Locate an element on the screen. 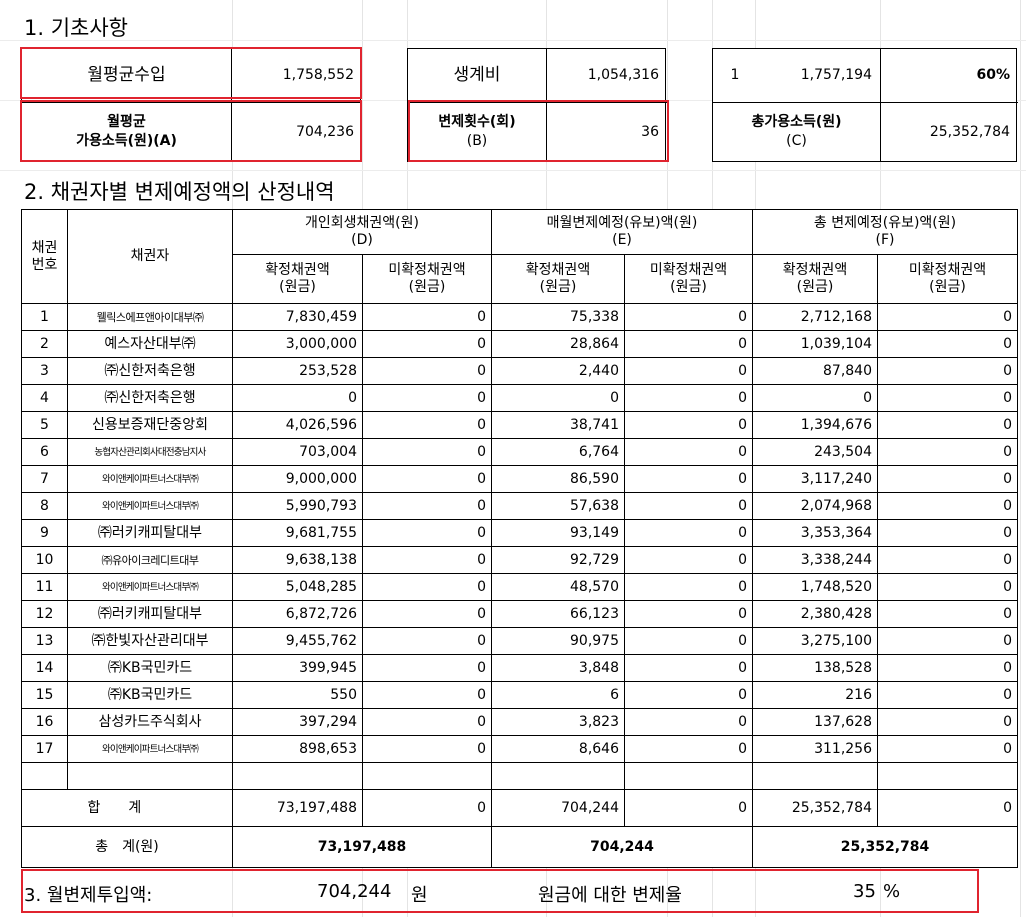 The height and width of the screenshot is (917, 1026). total-disposable-value: 25,352,784 is located at coordinates (969, 131).